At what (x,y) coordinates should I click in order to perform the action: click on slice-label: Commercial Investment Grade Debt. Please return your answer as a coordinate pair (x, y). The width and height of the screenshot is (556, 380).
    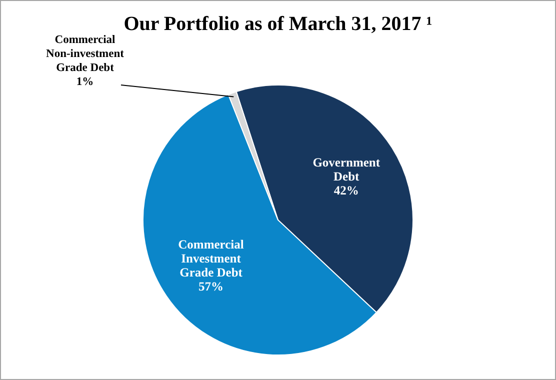
    Looking at the image, I should click on (211, 259).